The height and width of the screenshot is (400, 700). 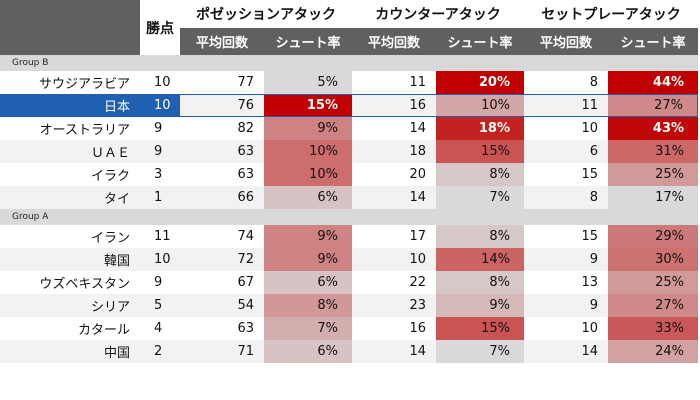 What do you see at coordinates (308, 41) in the screenshot?
I see `possession-rate-header: シュート率` at bounding box center [308, 41].